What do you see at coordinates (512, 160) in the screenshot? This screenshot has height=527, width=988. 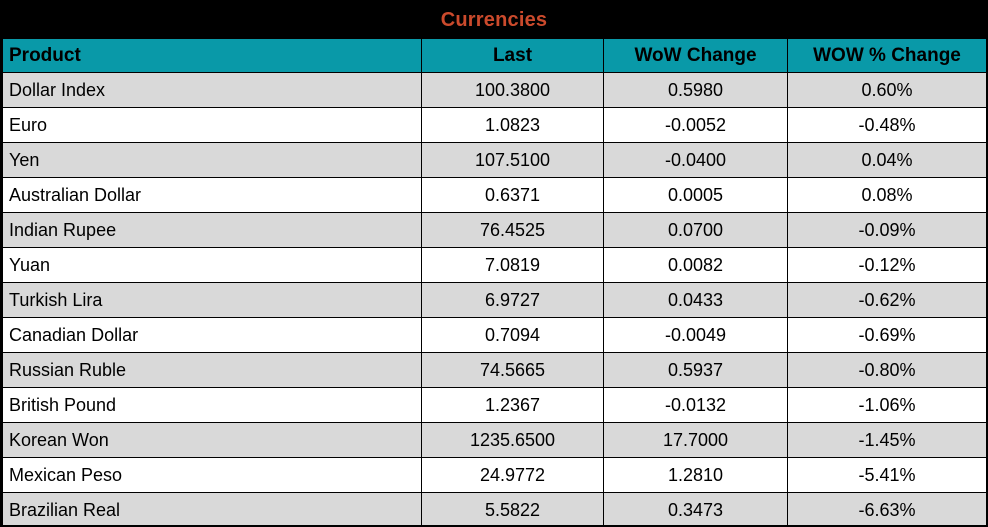 I see `last-cell: 107.5100` at bounding box center [512, 160].